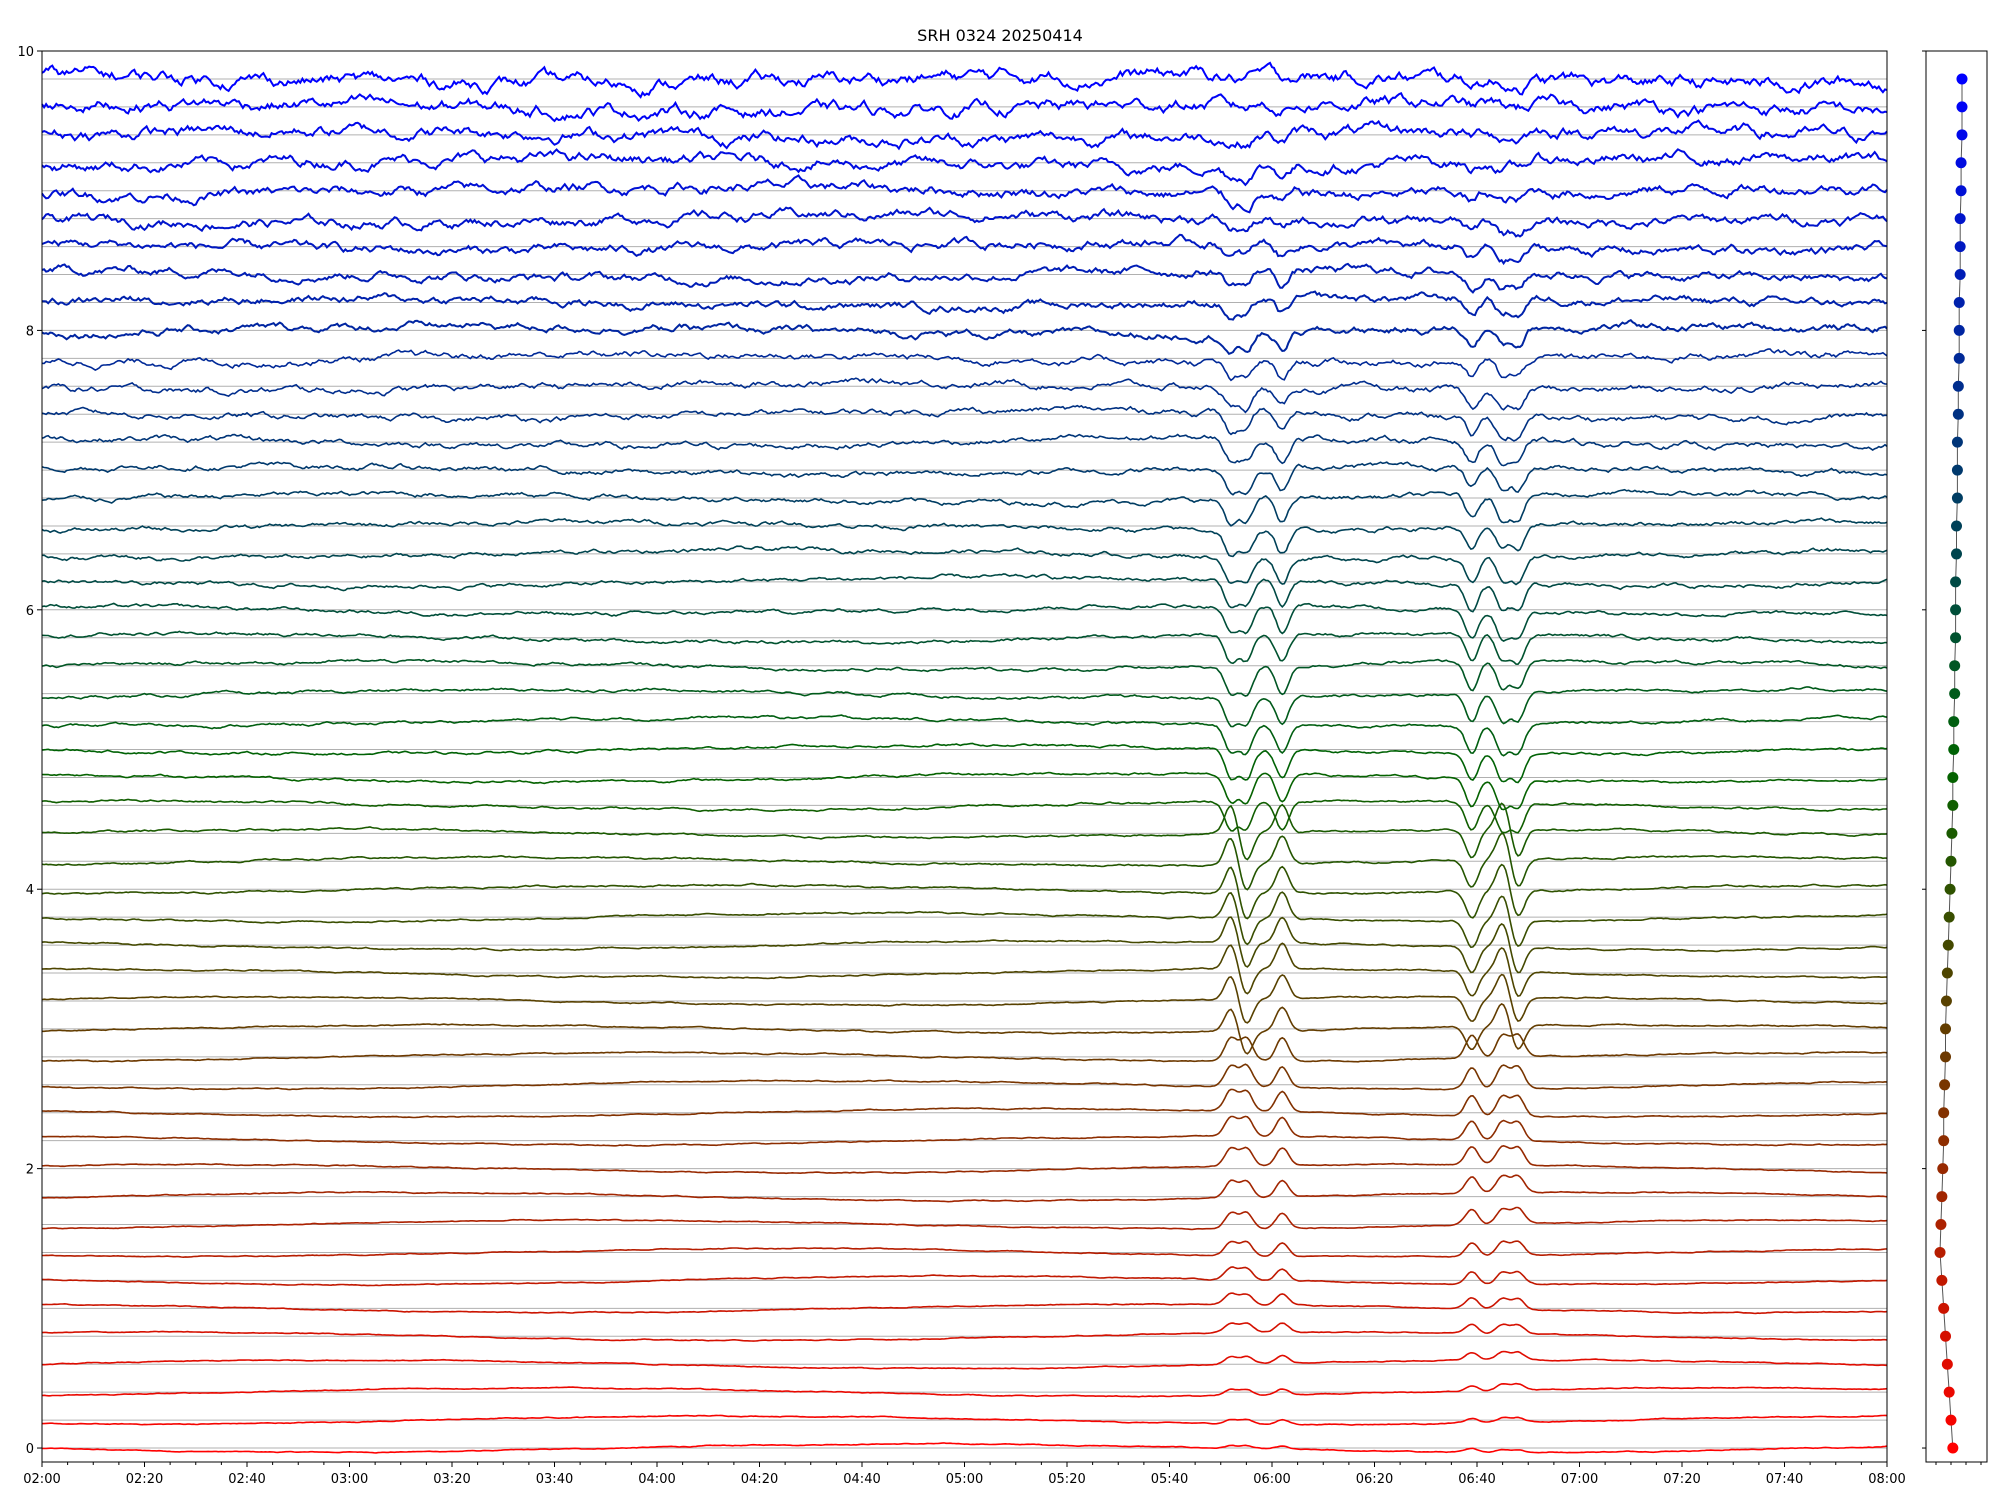 The width and height of the screenshot is (2000, 1504). What do you see at coordinates (29, 751) in the screenshot?
I see `y-axis: 0 2 4 6 8 10` at bounding box center [29, 751].